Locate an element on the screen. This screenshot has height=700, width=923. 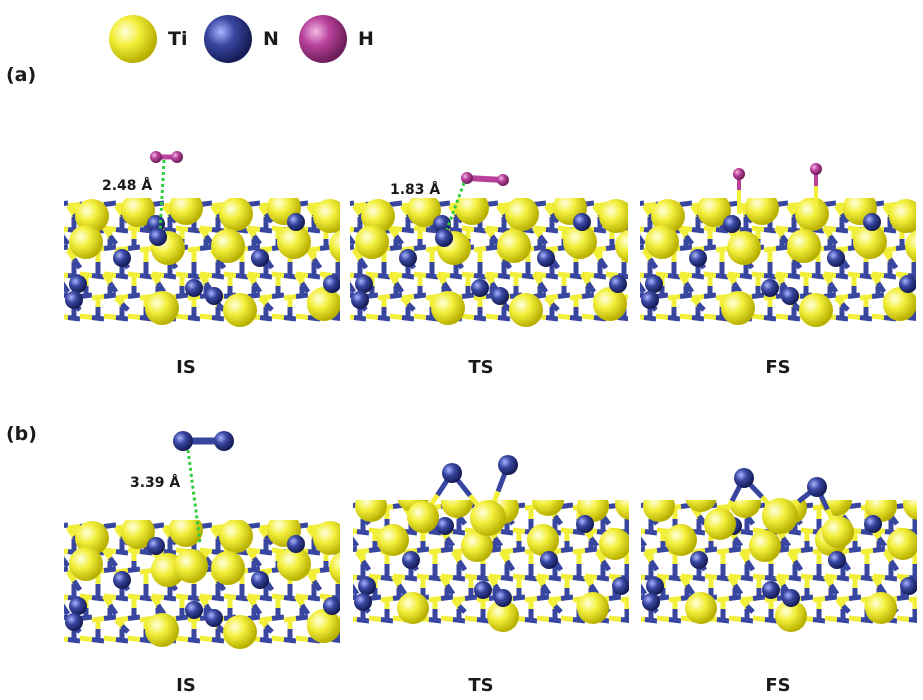
legend-h-label: H is located at coordinates (366, 39).